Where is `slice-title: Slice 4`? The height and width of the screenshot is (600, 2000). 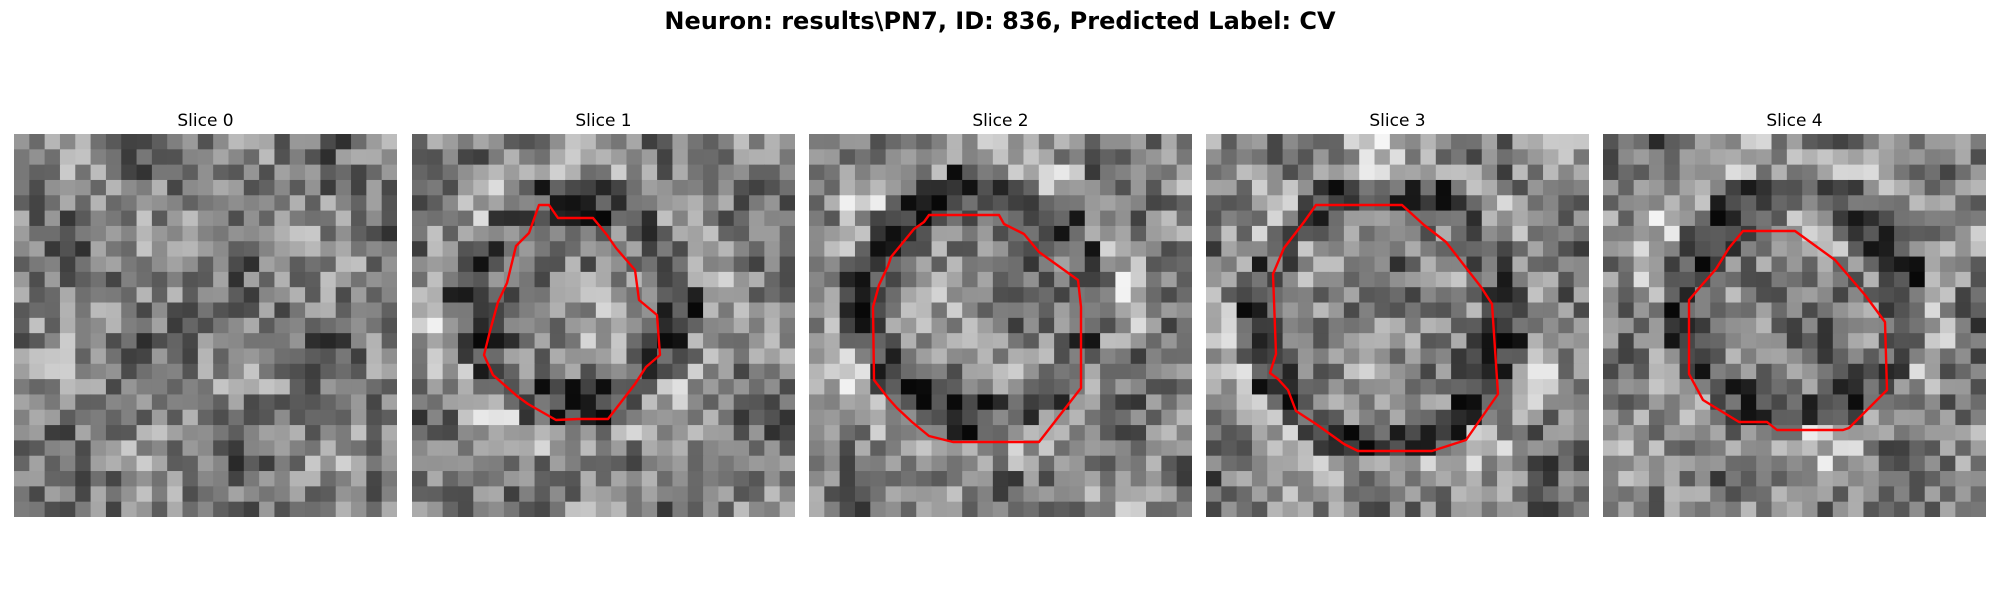
slice-title: Slice 4 is located at coordinates (1794, 121).